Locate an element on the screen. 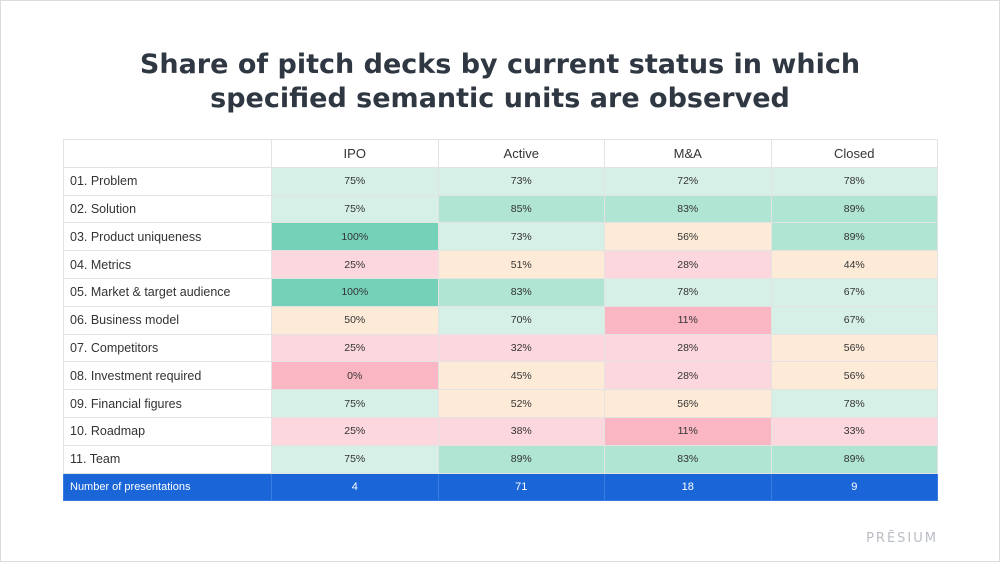  heatmap-cell: 44% is located at coordinates (854, 264).